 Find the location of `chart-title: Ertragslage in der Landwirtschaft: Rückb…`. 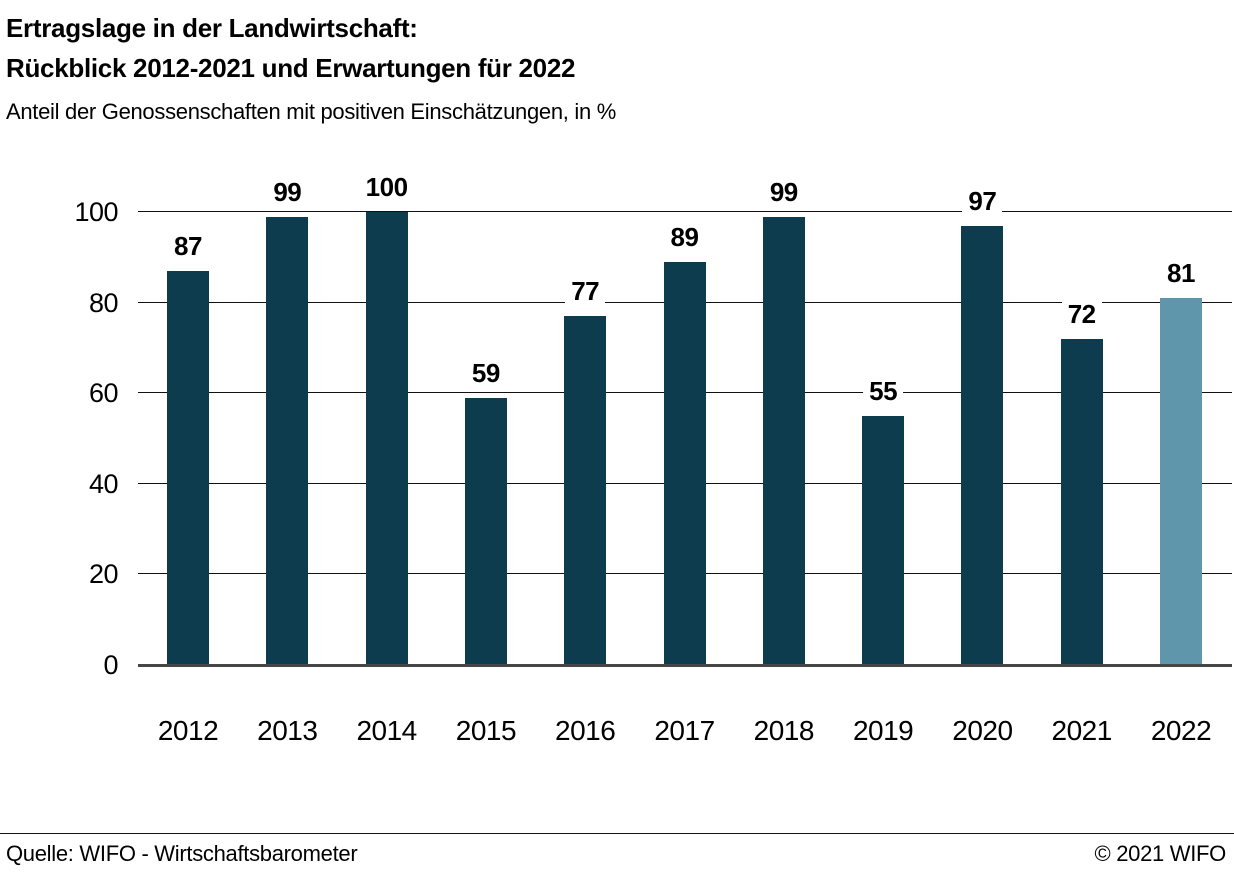

chart-title: Ertragslage in der Landwirtschaft: Rückb… is located at coordinates (290, 48).